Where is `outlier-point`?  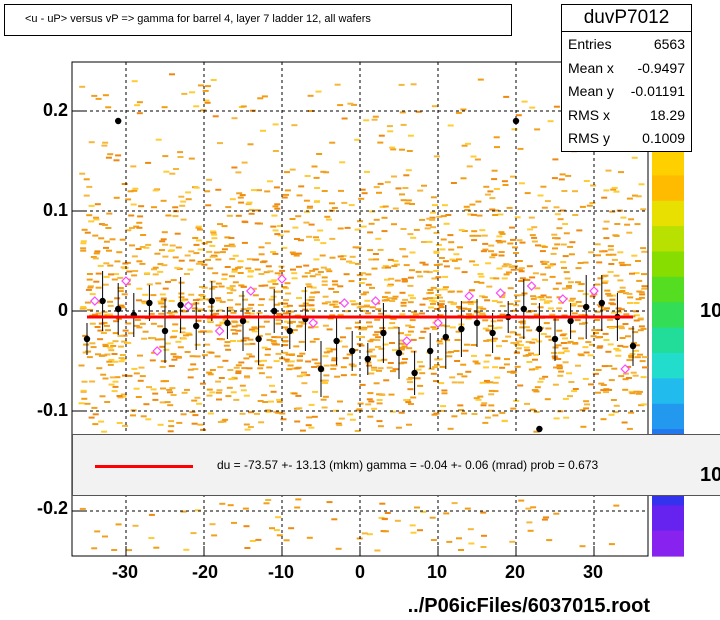
outlier-point is located at coordinates (539, 429).